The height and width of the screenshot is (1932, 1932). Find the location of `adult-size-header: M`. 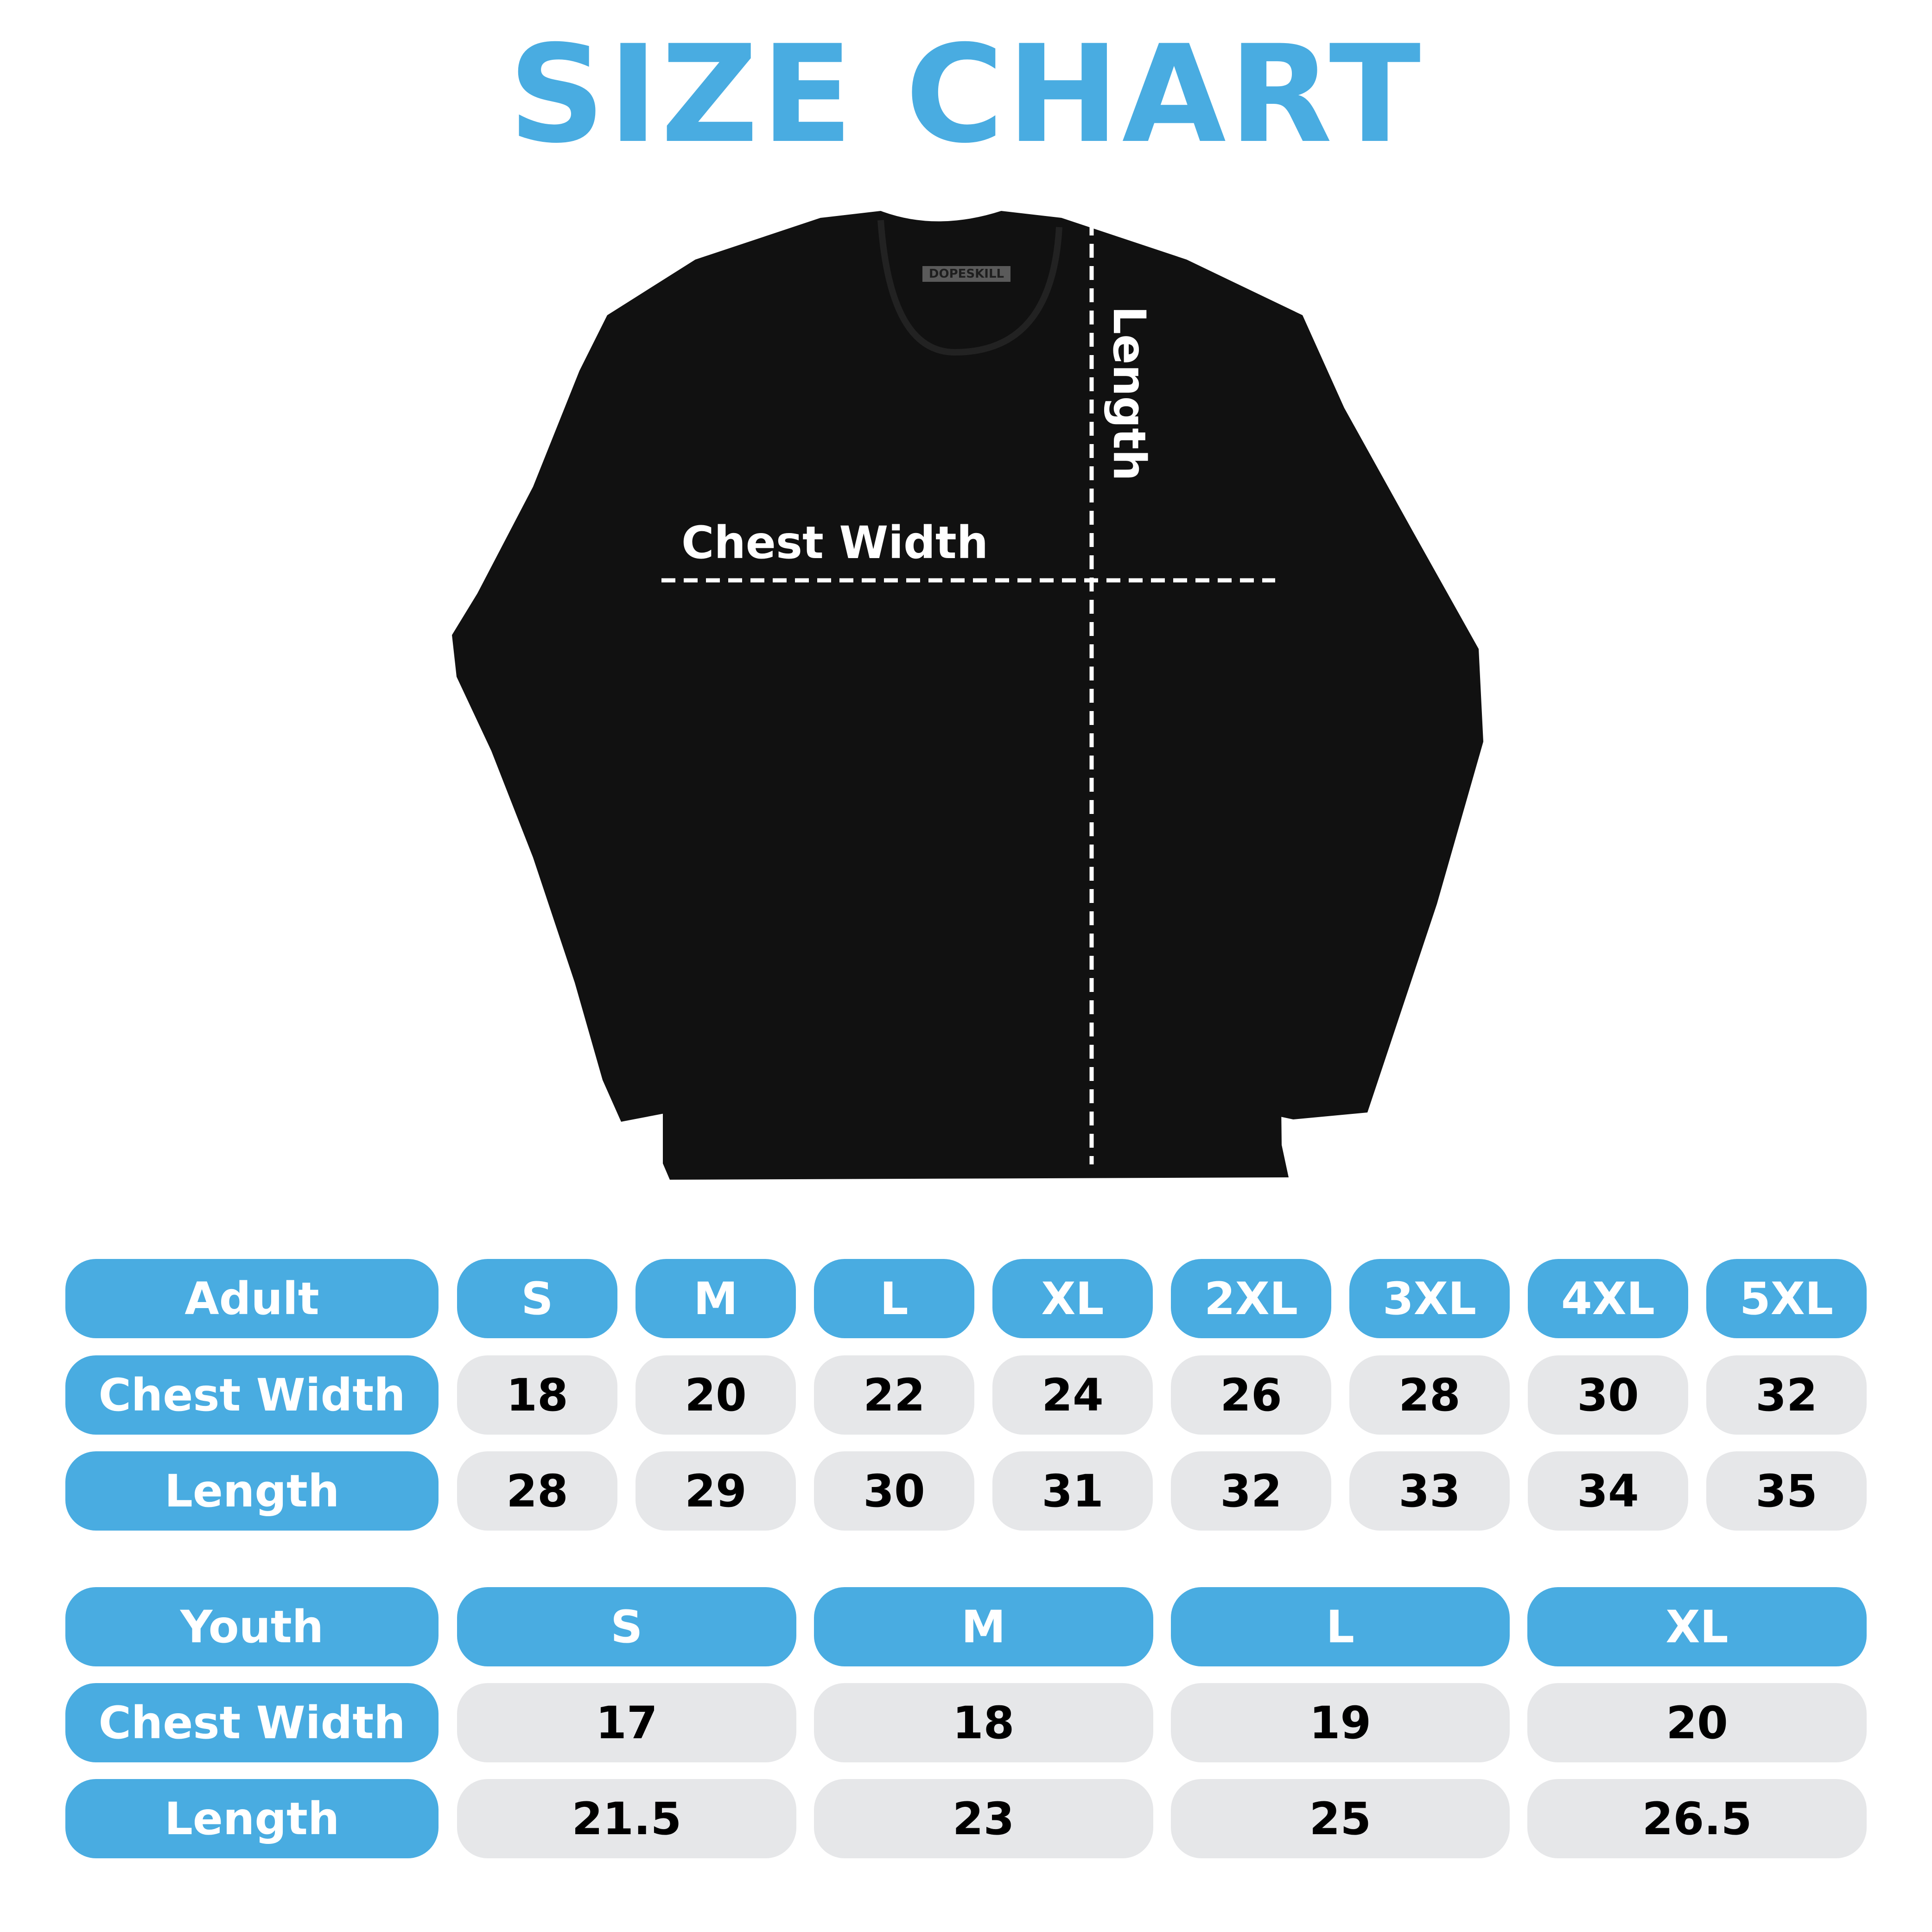

adult-size-header: M is located at coordinates (716, 1298).